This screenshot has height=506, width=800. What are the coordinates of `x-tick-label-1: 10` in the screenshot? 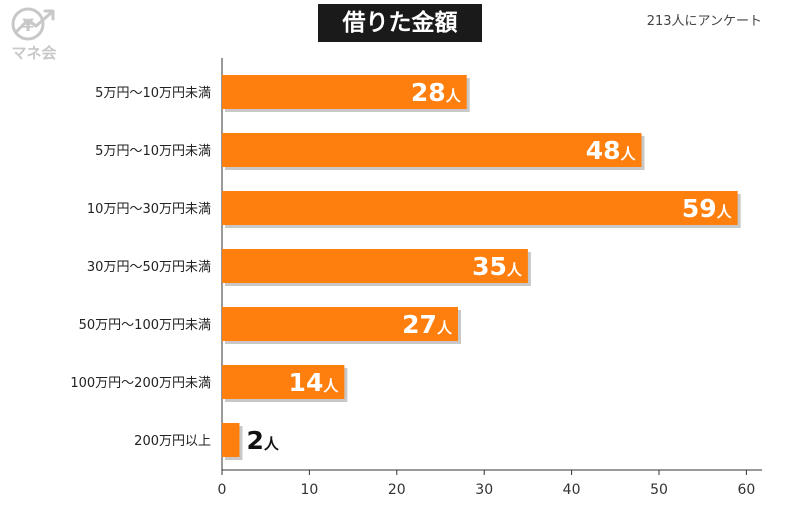 It's located at (309, 490).